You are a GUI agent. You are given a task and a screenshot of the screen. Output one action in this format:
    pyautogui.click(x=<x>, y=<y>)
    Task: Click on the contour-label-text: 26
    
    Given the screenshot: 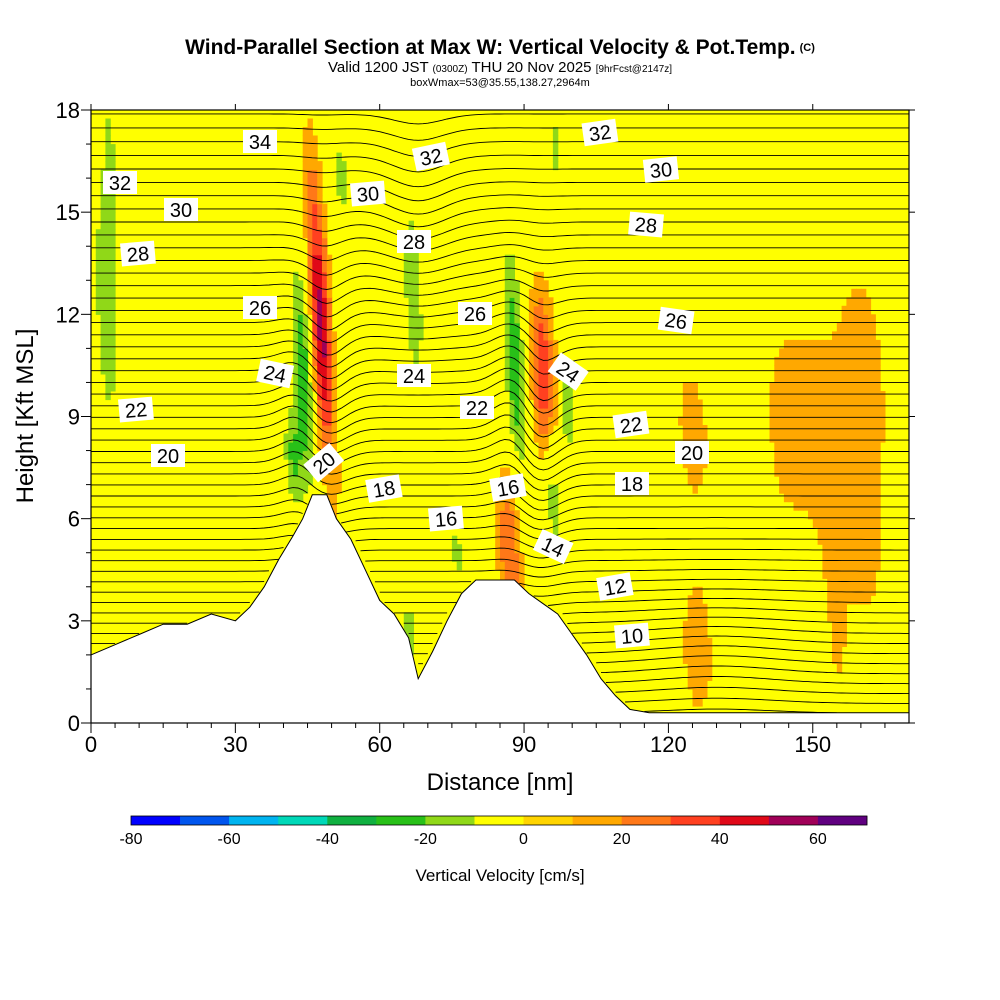 What is the action you would take?
    pyautogui.click(x=675, y=322)
    